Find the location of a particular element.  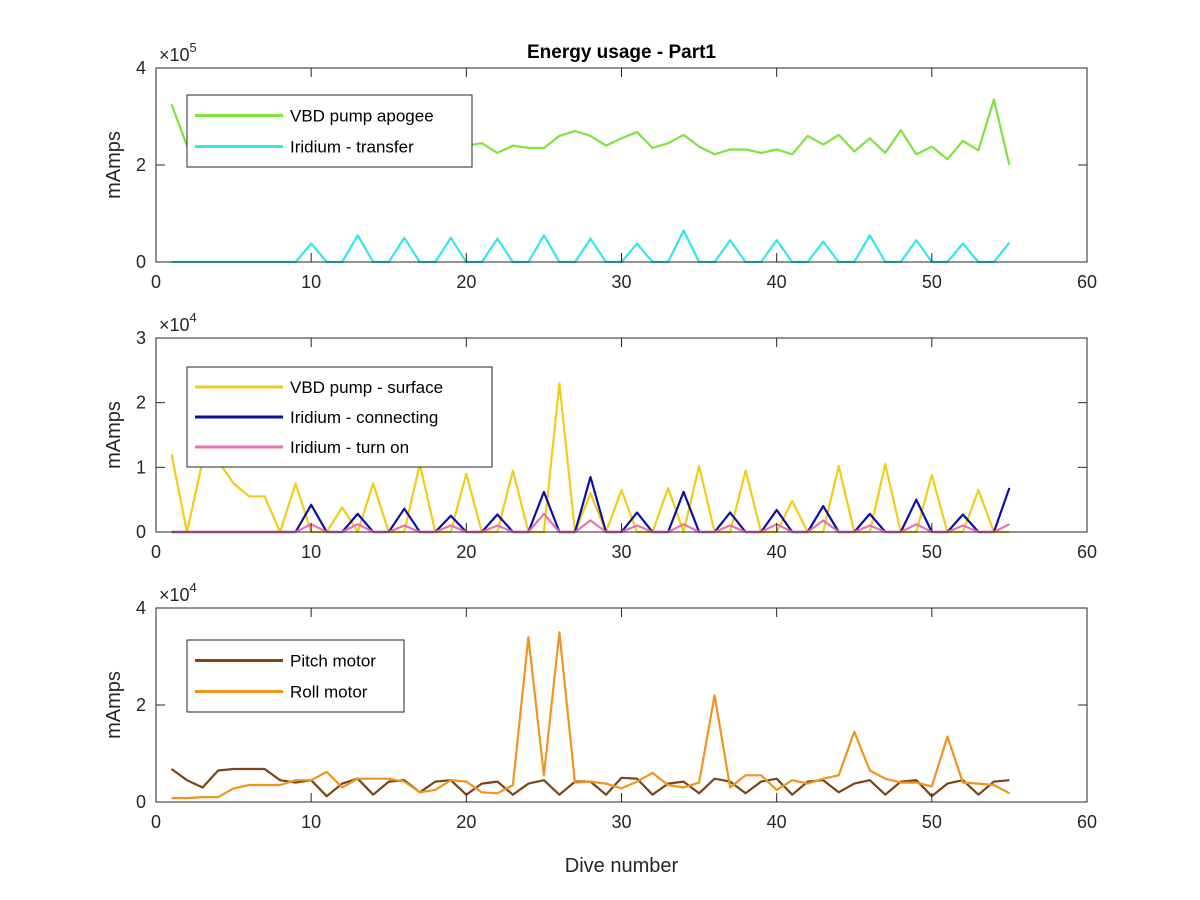

legend-entry: Pitch motor is located at coordinates (333, 661).